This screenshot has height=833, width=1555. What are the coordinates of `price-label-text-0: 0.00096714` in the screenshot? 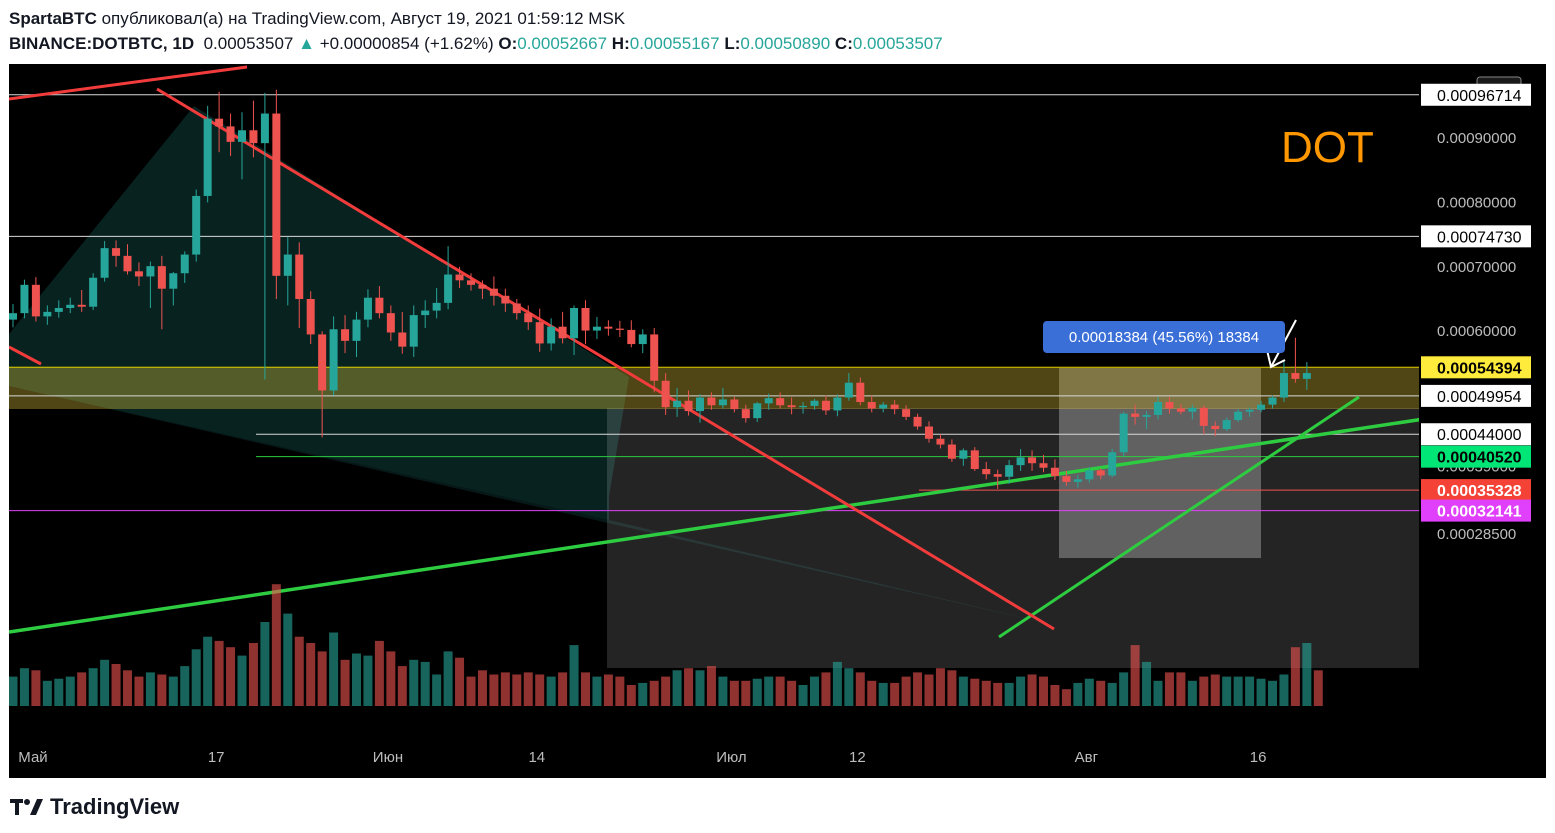 It's located at (1479, 96).